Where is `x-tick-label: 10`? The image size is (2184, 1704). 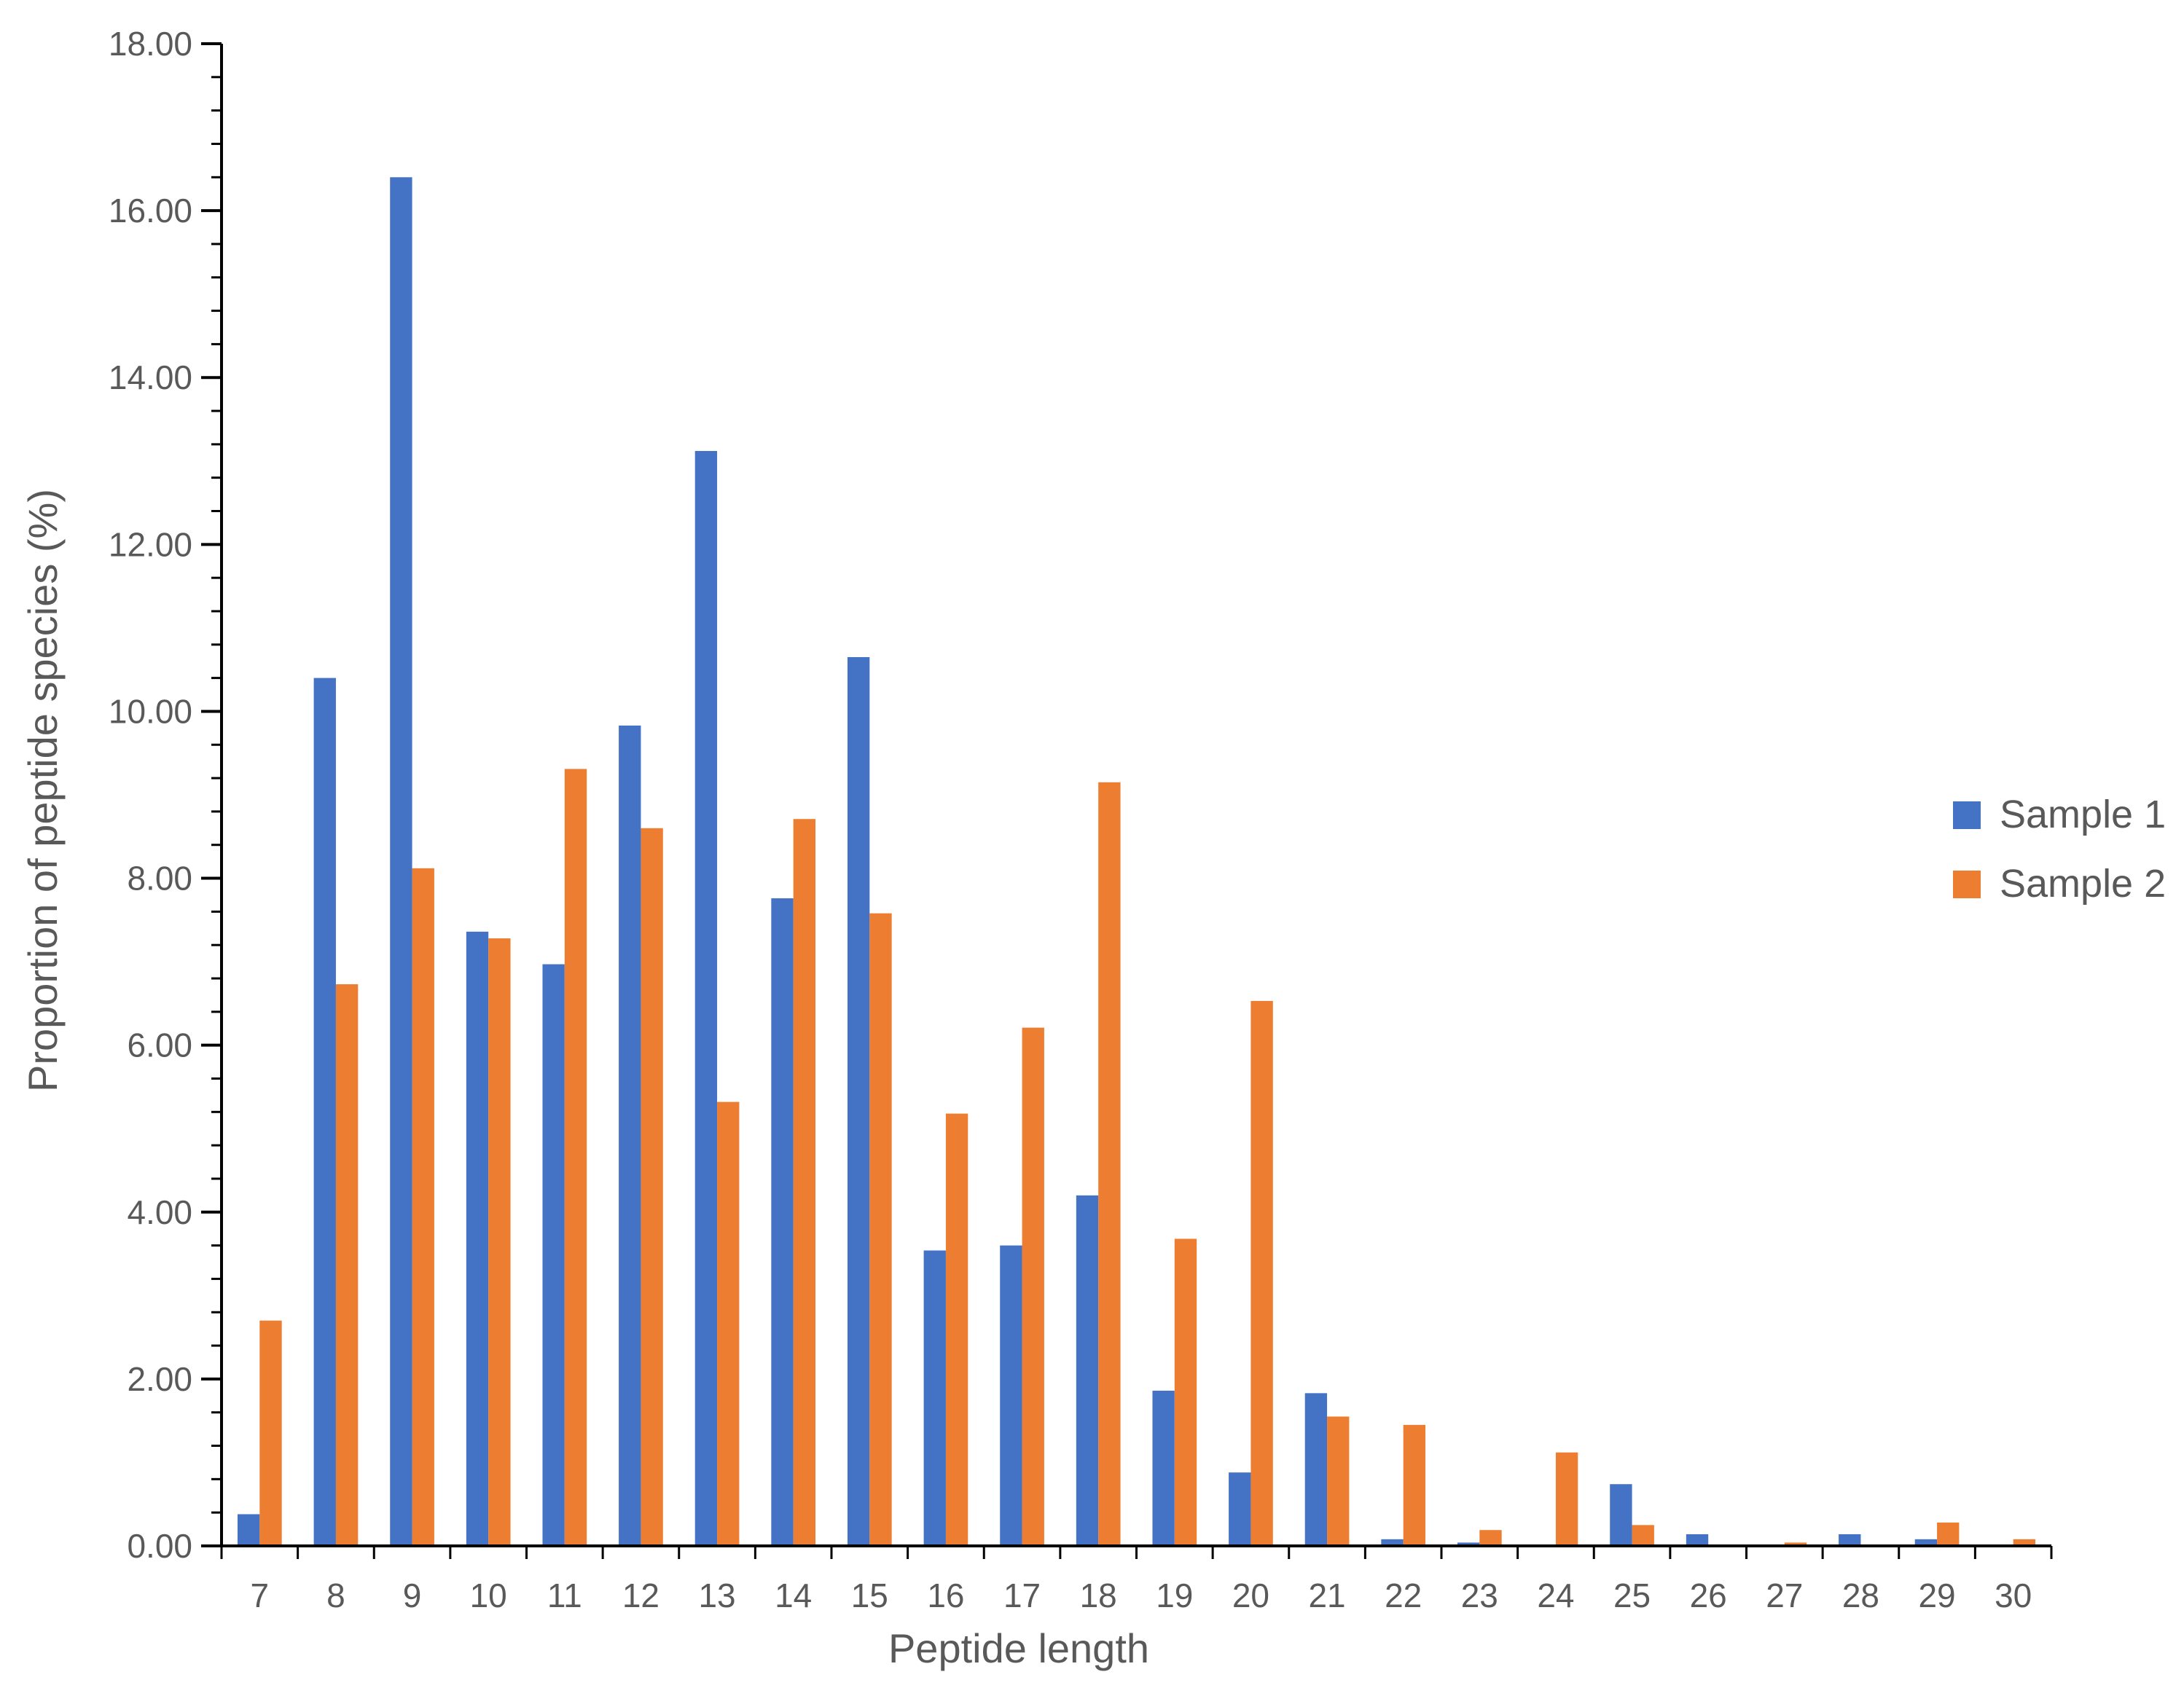 x-tick-label: 10 is located at coordinates (488, 1595).